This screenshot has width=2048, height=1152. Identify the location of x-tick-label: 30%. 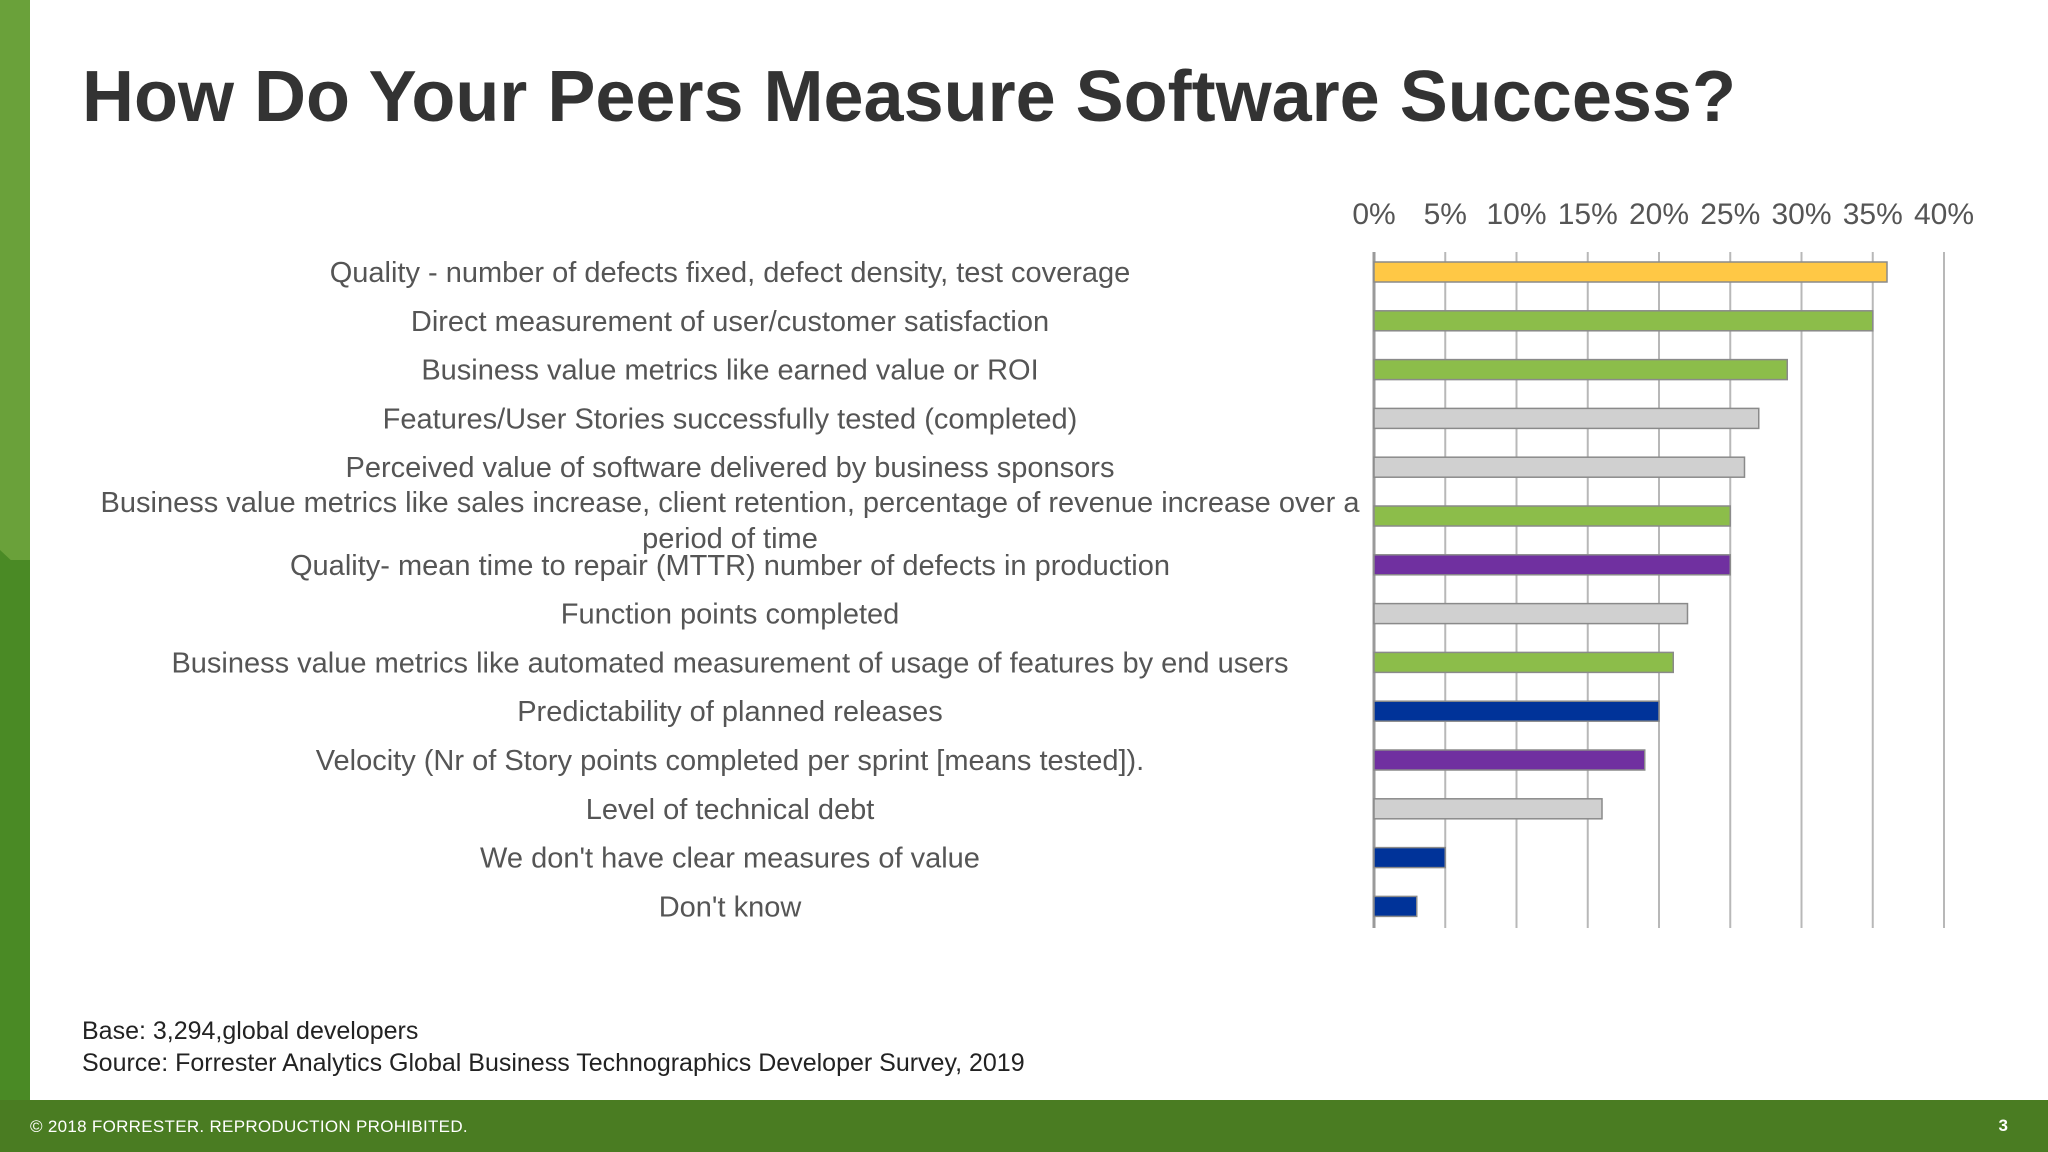
(1801, 214).